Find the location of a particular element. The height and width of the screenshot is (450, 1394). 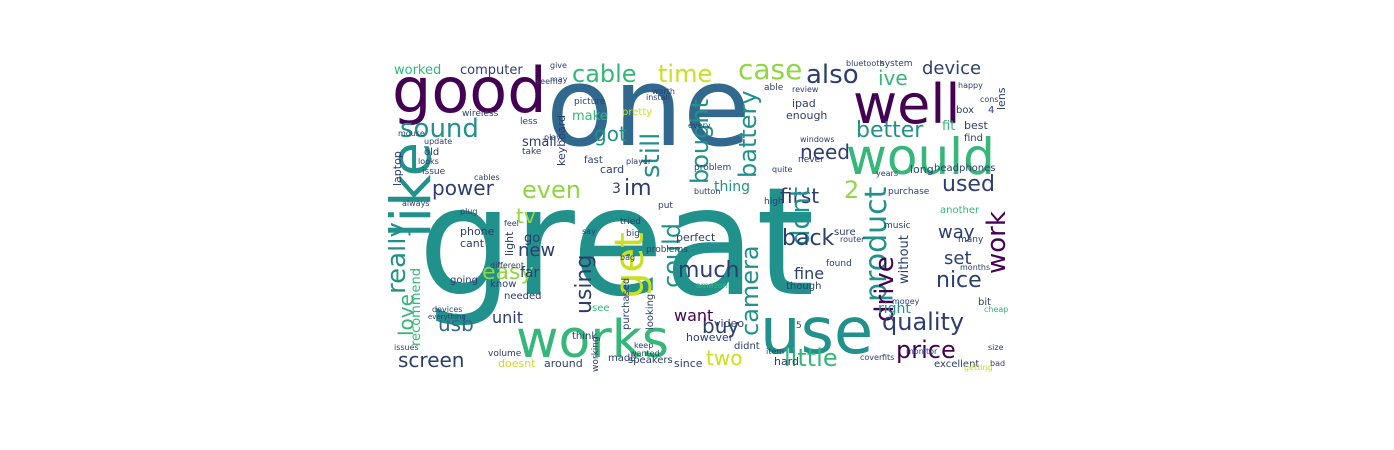

word-cables: cables is located at coordinates (487, 177).